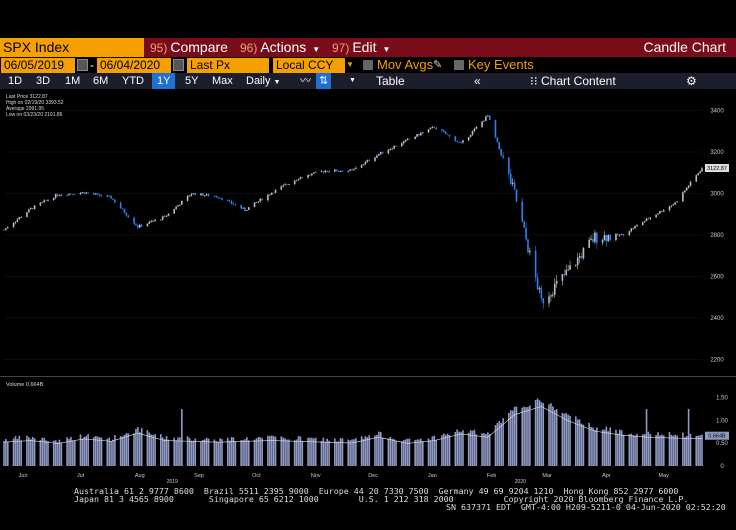 This screenshot has height=530, width=736. I want to click on period-1y: 1Y, so click(164, 81).